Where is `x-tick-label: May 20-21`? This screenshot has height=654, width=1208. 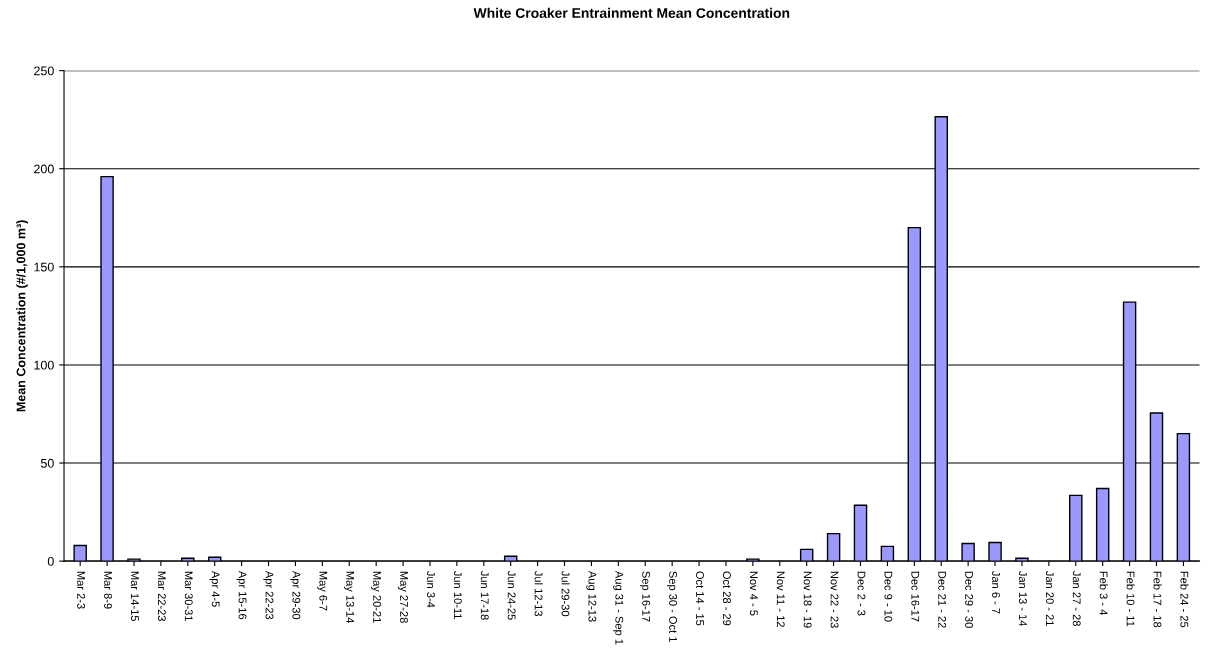 x-tick-label: May 20-21 is located at coordinates (376, 597).